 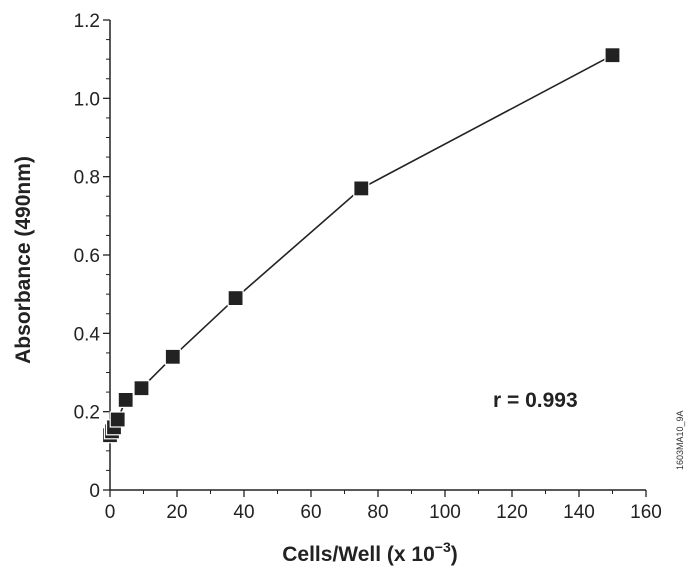 I want to click on figure-id: 1603MA10_9A, so click(x=680, y=440).